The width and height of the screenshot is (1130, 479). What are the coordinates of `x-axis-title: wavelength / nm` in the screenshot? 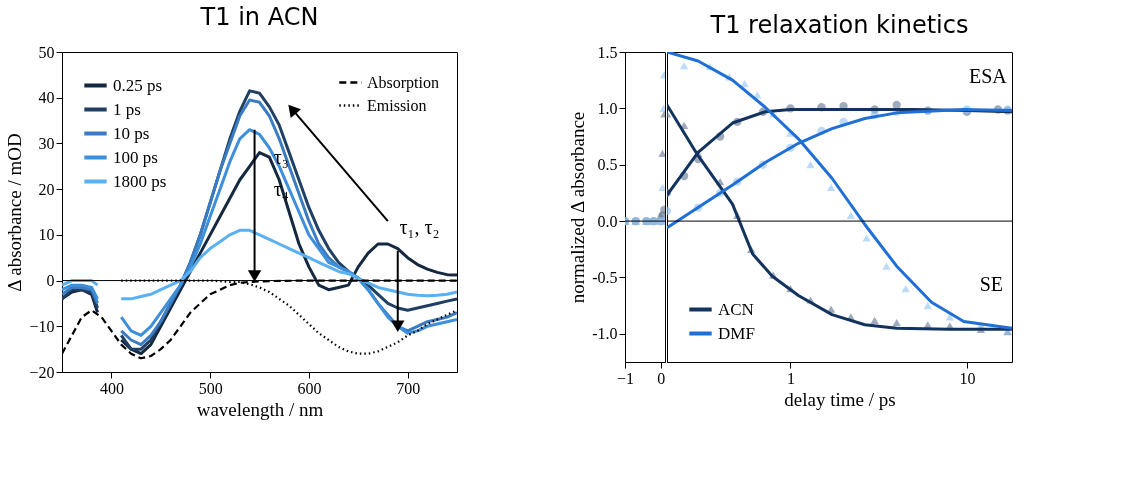 It's located at (260, 409).